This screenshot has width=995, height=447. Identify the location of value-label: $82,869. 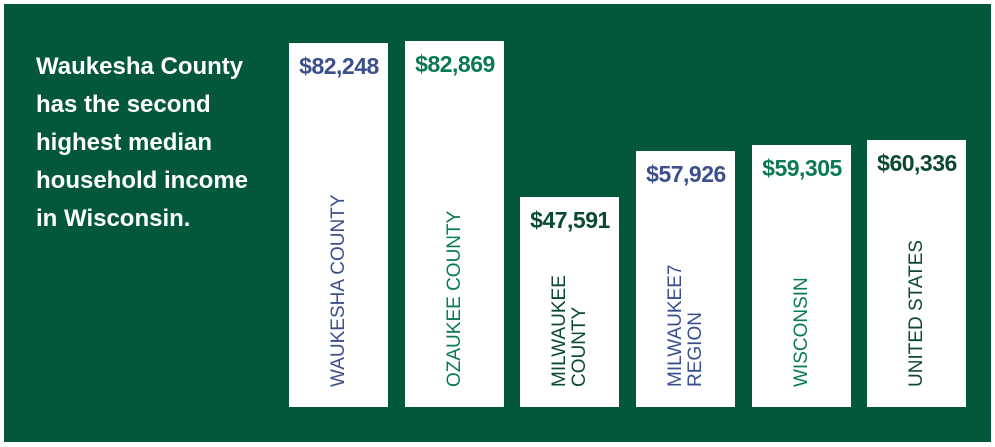
(455, 63).